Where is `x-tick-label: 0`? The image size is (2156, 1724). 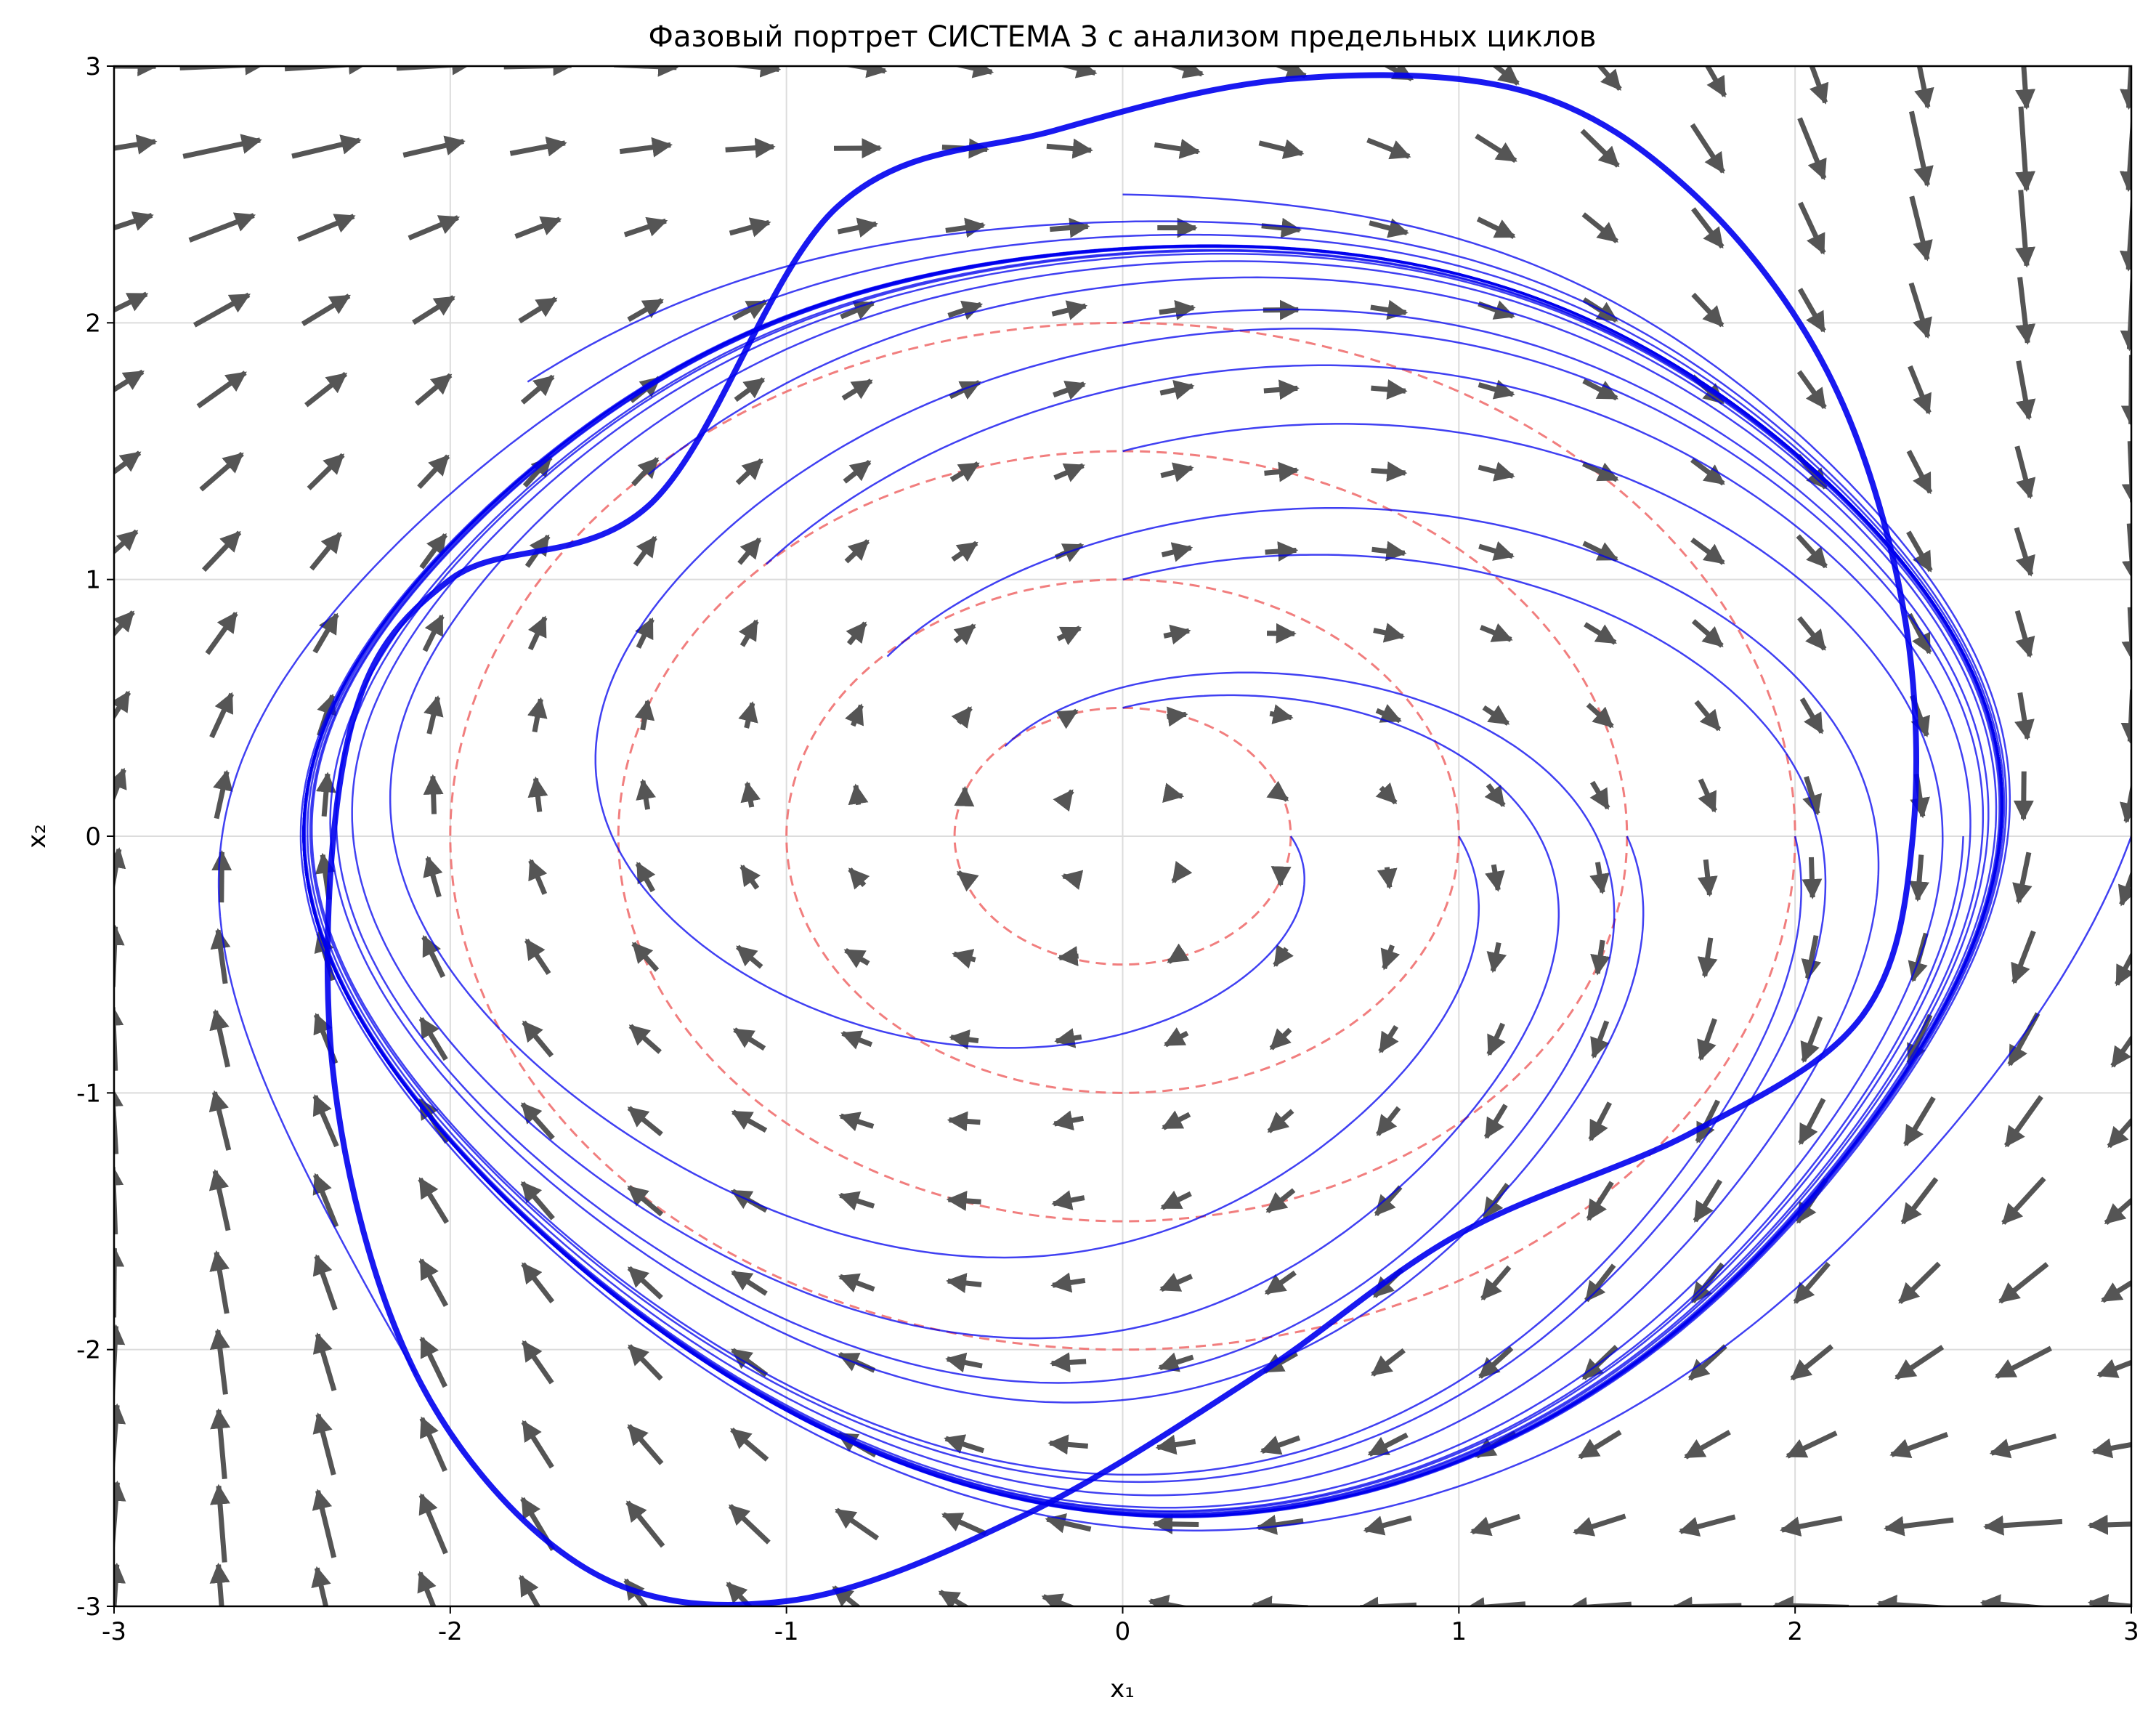
x-tick-label: 0 is located at coordinates (1123, 1631).